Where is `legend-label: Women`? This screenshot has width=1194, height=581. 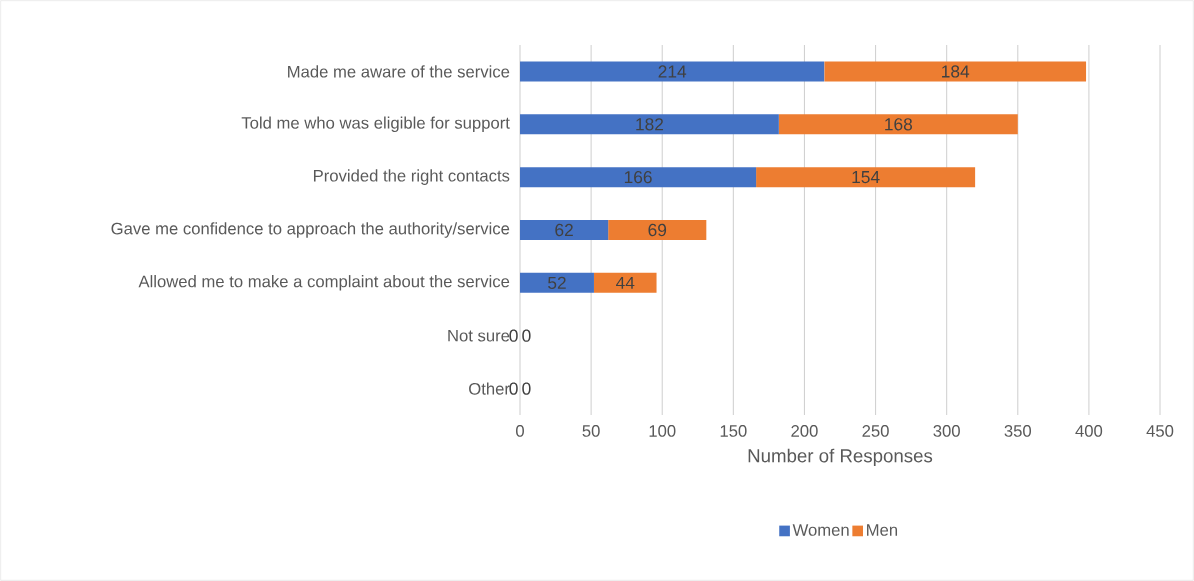 legend-label: Women is located at coordinates (820, 530).